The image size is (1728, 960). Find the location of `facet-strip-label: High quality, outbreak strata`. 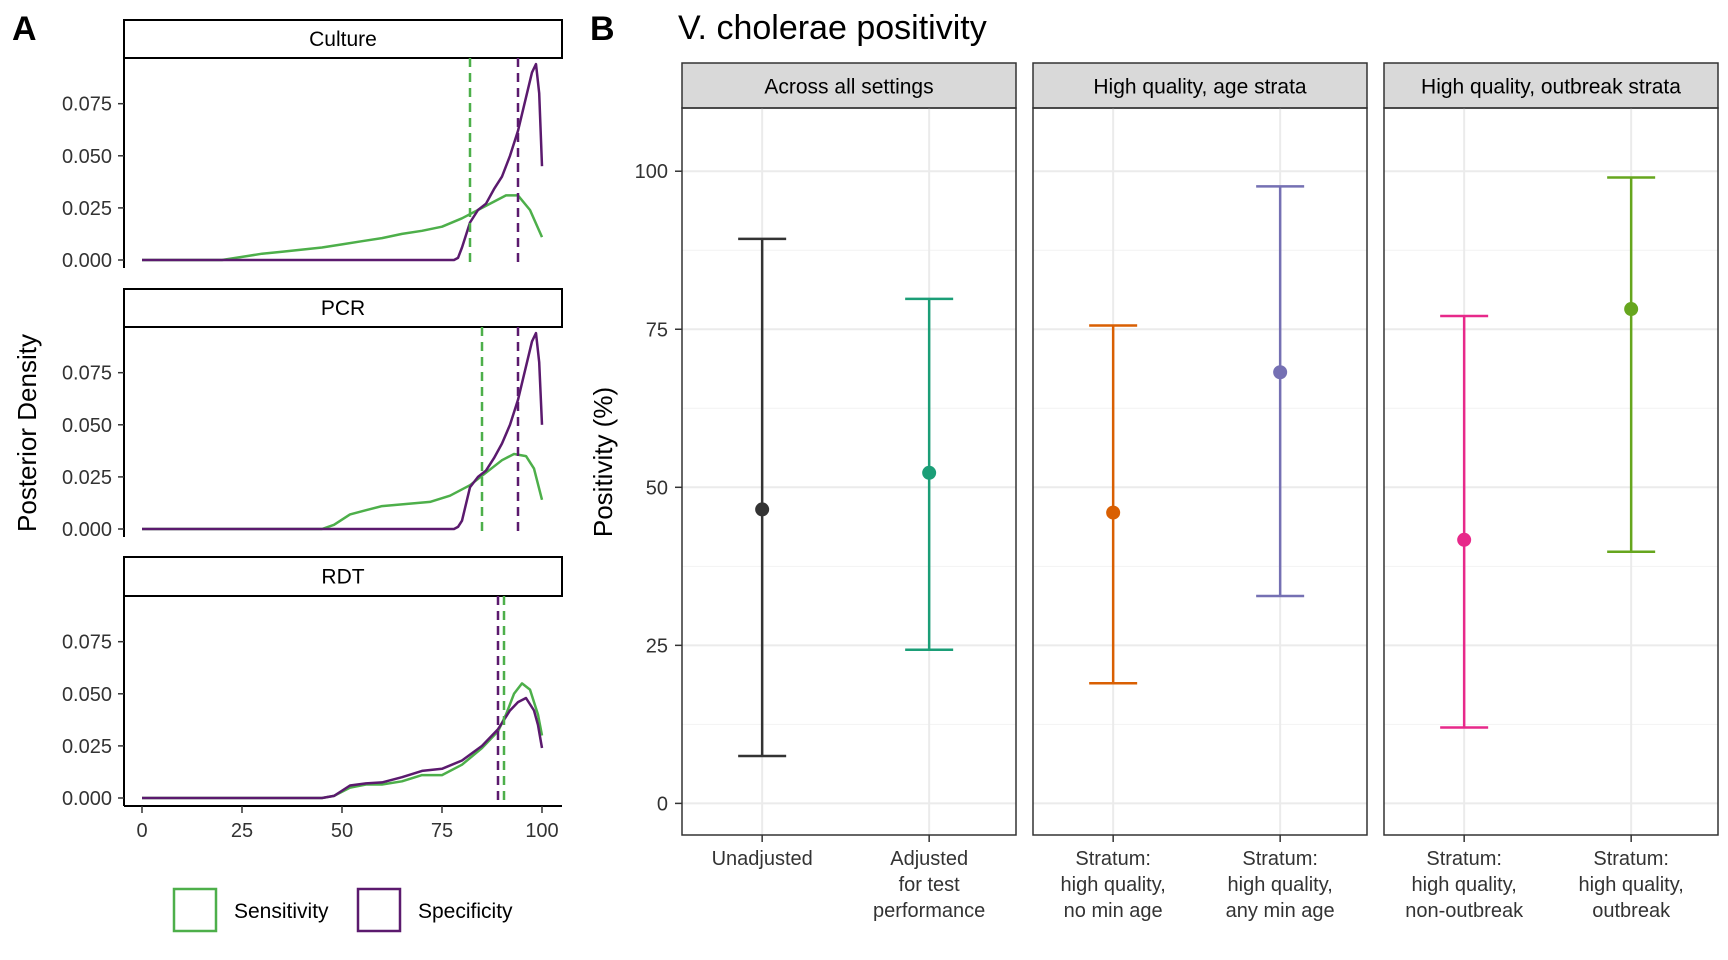

facet-strip-label: High quality, outbreak strata is located at coordinates (1551, 87).